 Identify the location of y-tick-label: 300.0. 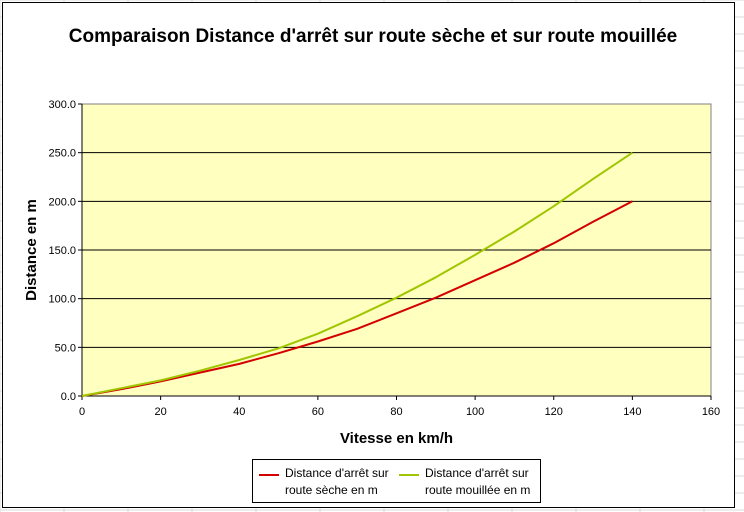
(62, 105).